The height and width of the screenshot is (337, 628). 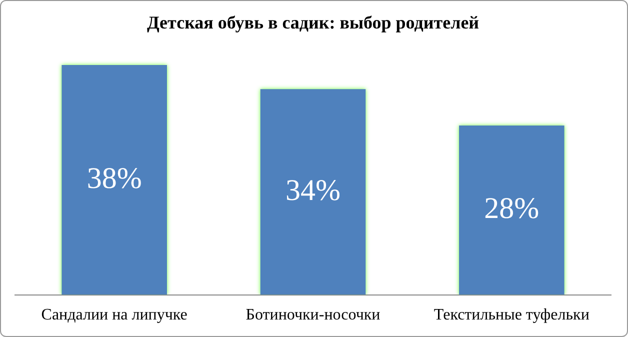 I want to click on chart-title: Детская обувь в садик: выбор родителей, so click(x=313, y=22).